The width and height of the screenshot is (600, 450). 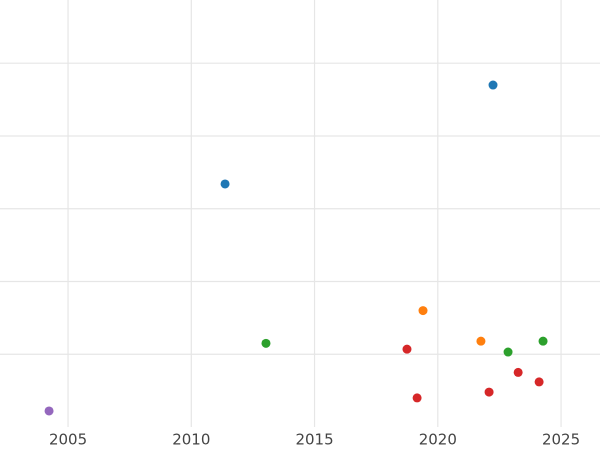 What do you see at coordinates (191, 440) in the screenshot?
I see `x-tick-label: 2010` at bounding box center [191, 440].